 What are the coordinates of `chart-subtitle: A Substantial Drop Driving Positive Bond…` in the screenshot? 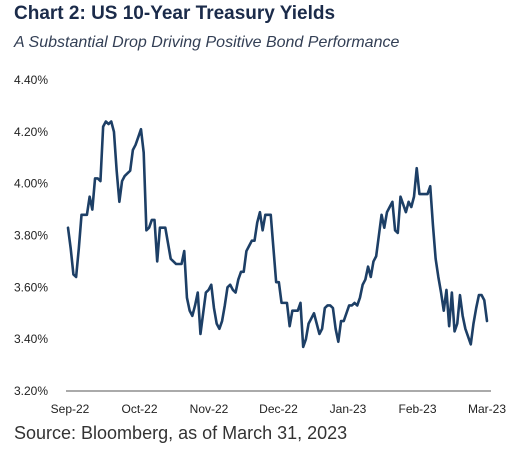 It's located at (207, 42).